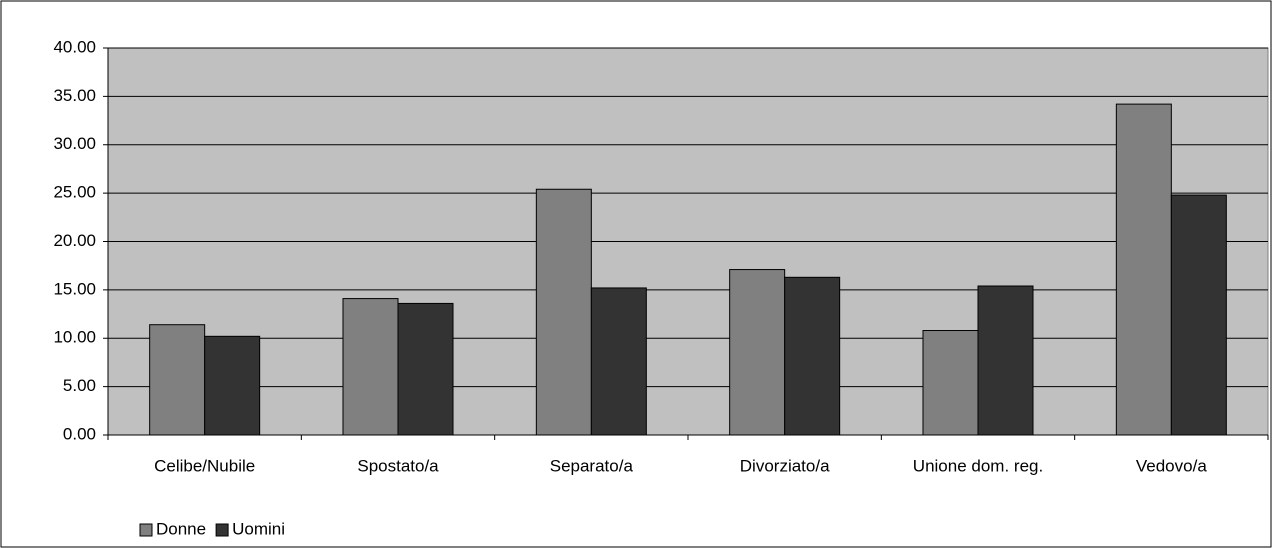  Describe the element at coordinates (74, 288) in the screenshot. I see `y-tick-label: 15.00` at that location.